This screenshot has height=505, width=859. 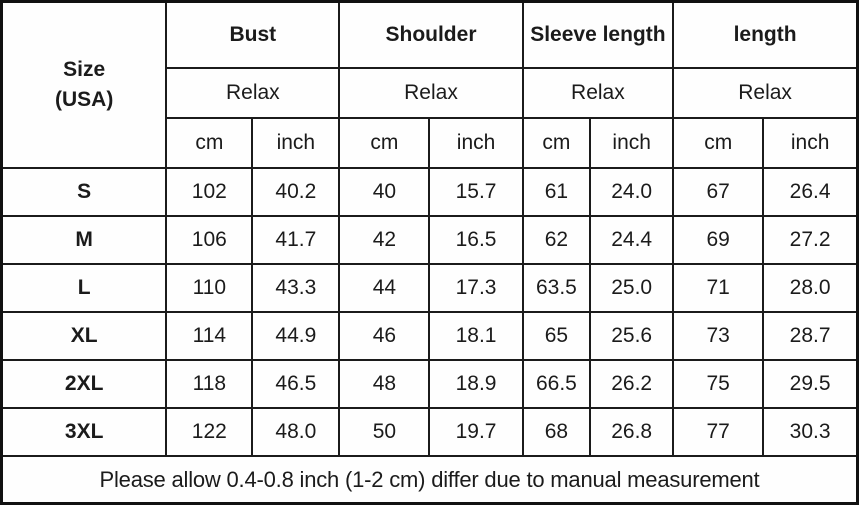 What do you see at coordinates (384, 384) in the screenshot?
I see `value-cell: 48` at bounding box center [384, 384].